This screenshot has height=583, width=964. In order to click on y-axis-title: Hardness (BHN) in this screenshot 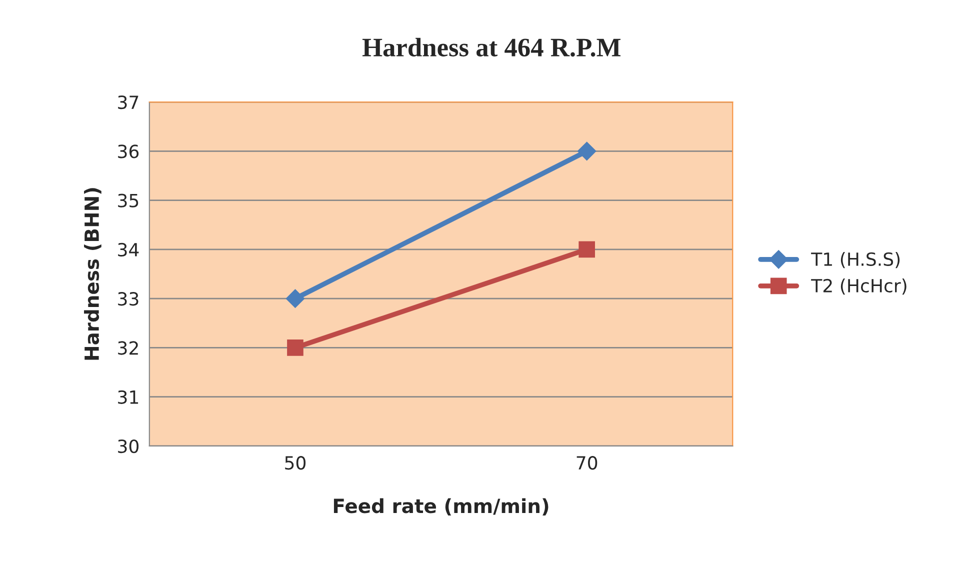, I will do `click(93, 274)`.